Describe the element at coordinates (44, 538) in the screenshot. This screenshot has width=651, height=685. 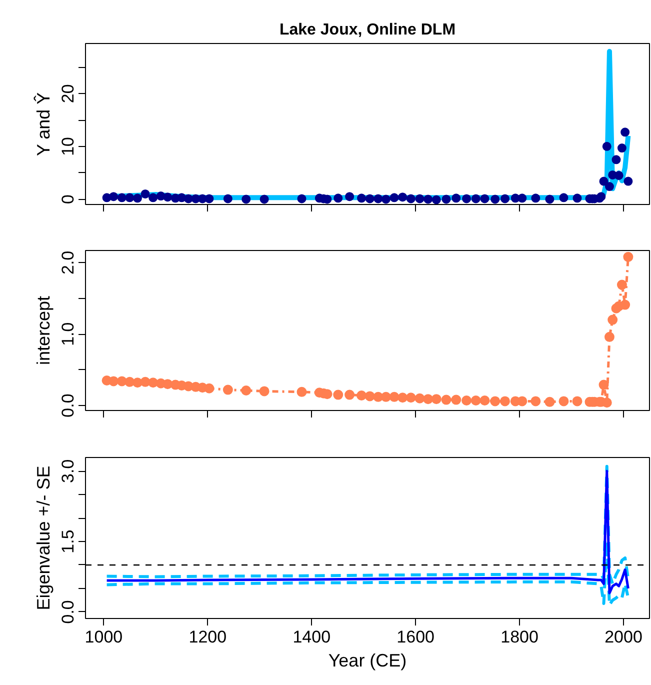
I see `y-axis-title: Eigenvalue +/- SE` at that location.